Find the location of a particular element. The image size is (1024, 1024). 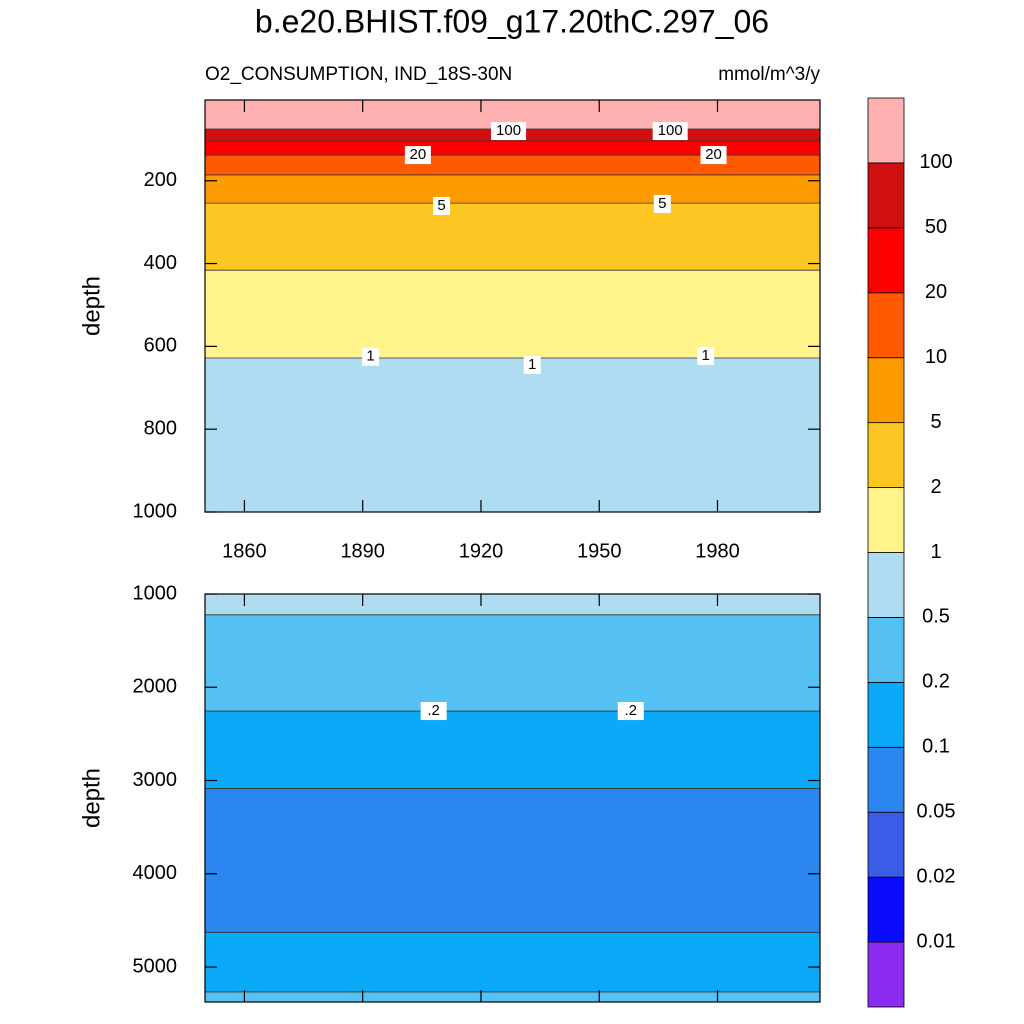

y-tick-label: 400 is located at coordinates (160, 263).